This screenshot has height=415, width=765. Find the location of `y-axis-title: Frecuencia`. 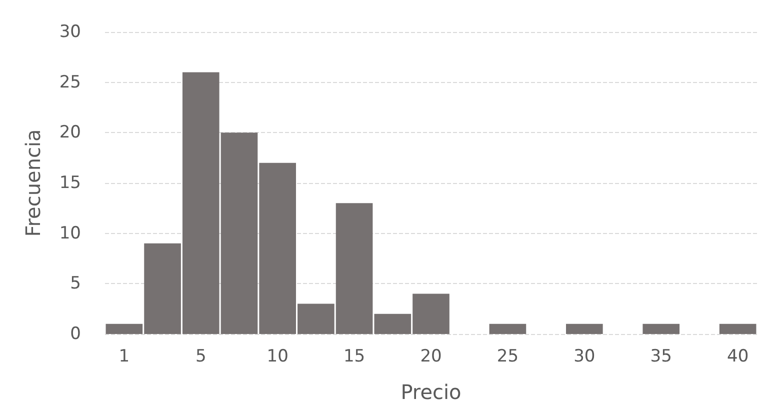

y-axis-title: Frecuencia is located at coordinates (33, 183).